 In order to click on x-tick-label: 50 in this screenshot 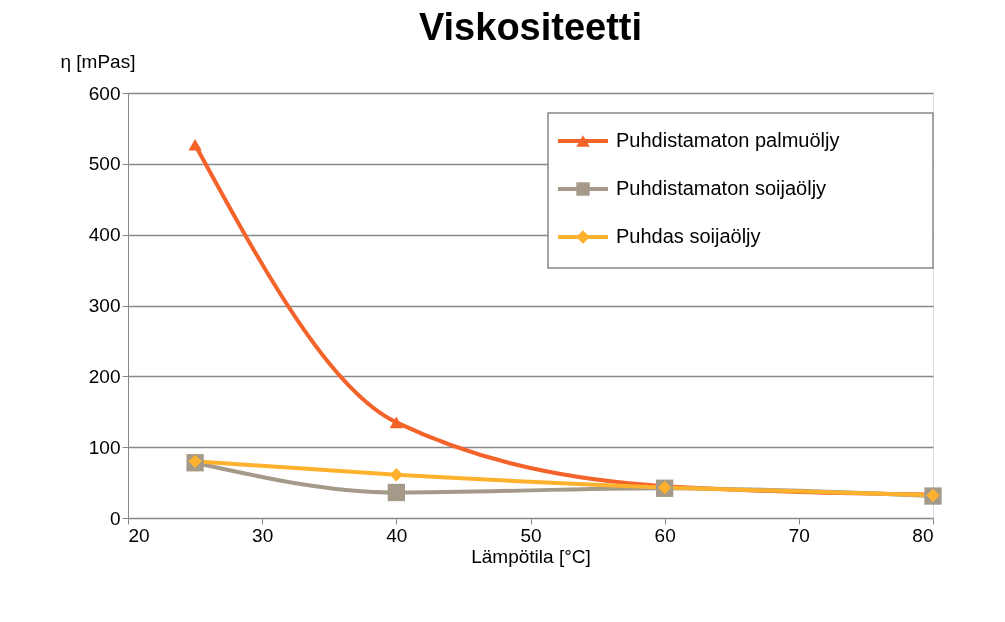, I will do `click(531, 535)`.